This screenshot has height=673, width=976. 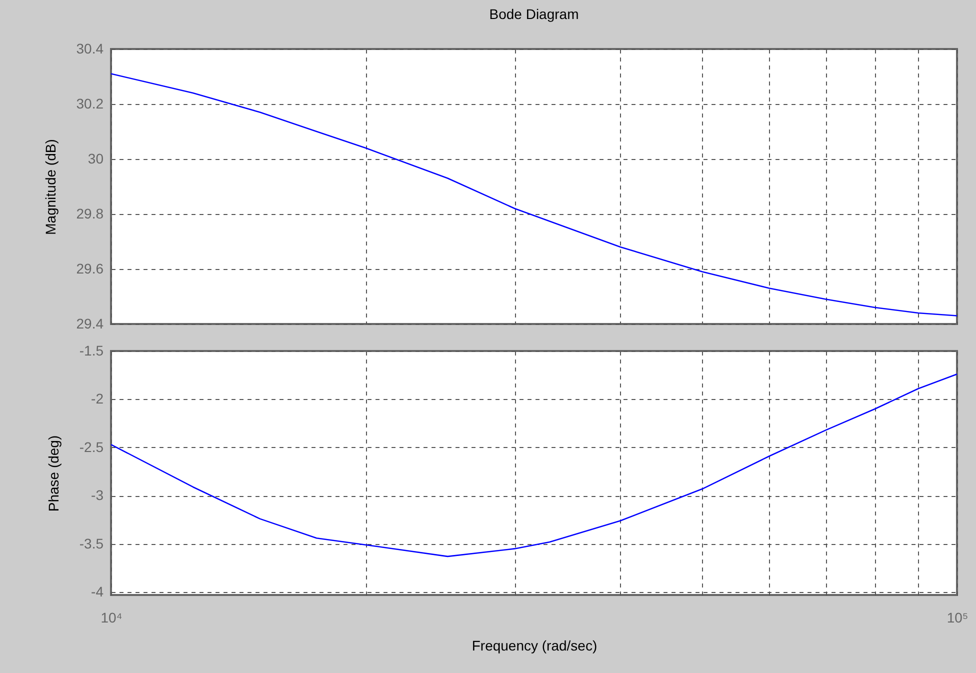 What do you see at coordinates (90, 324) in the screenshot?
I see `y-tick-label: 29.4` at bounding box center [90, 324].